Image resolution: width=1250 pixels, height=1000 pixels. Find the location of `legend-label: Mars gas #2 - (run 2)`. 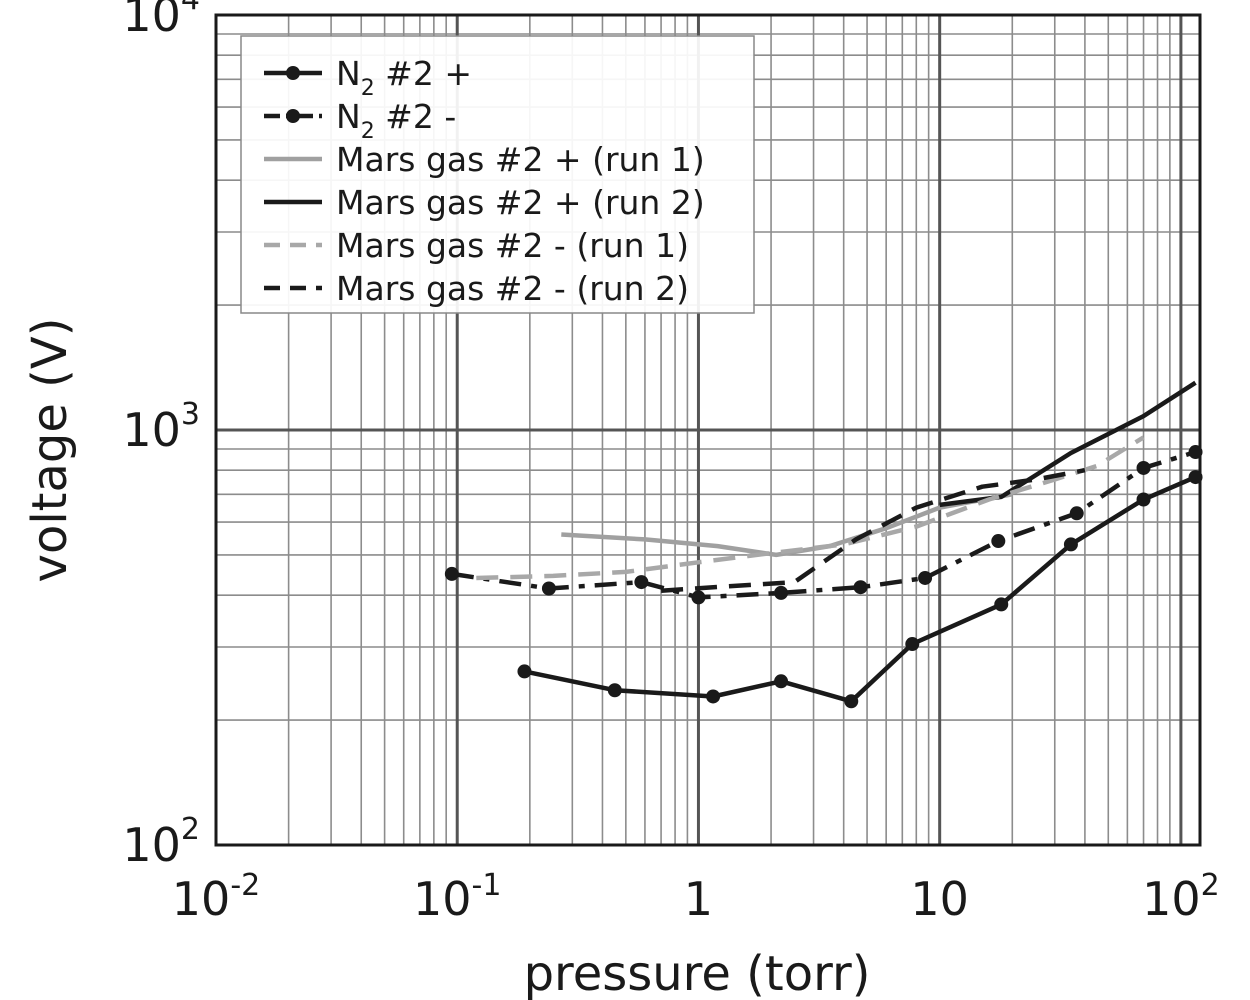

legend-label: Mars gas #2 - (run 2) is located at coordinates (512, 288).